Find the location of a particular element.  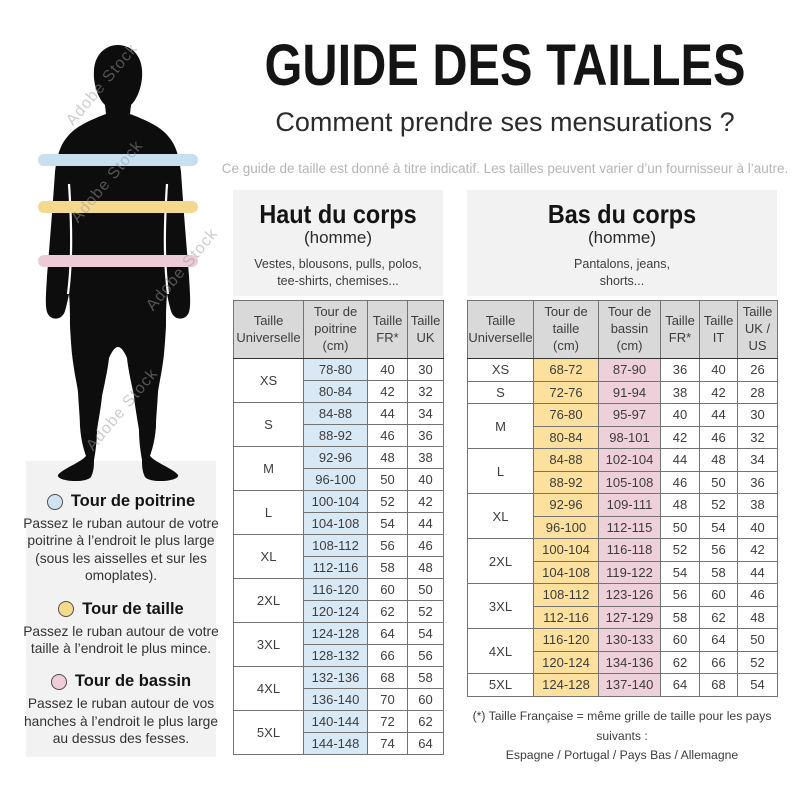

table-row: S 72-76 91-94 38 42 28 is located at coordinates (622, 392).